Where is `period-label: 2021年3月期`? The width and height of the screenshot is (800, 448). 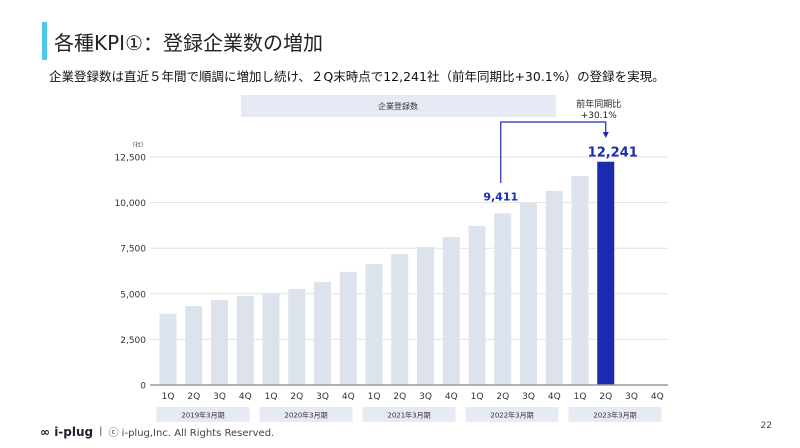
period-label: 2021年3月期 is located at coordinates (408, 415).